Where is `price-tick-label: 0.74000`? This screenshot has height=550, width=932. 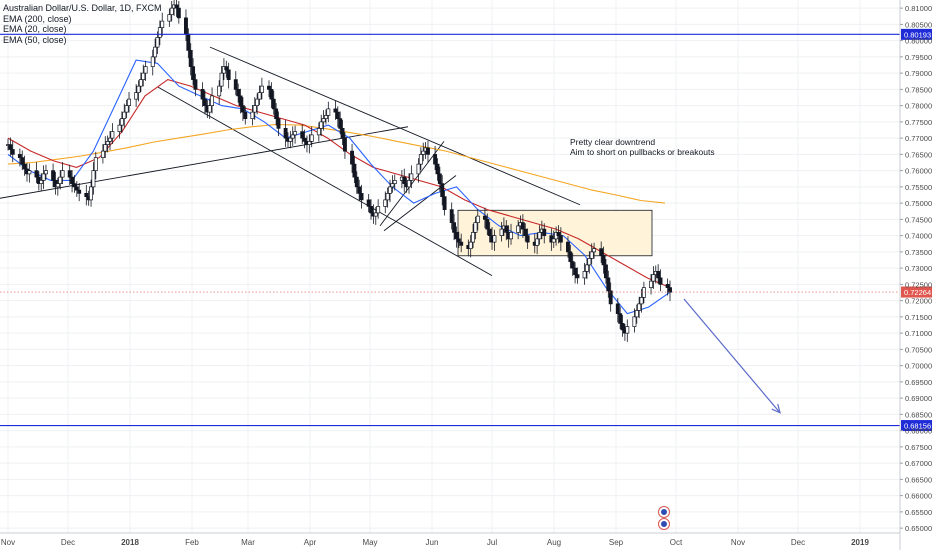 price-tick-label: 0.74000 is located at coordinates (918, 236).